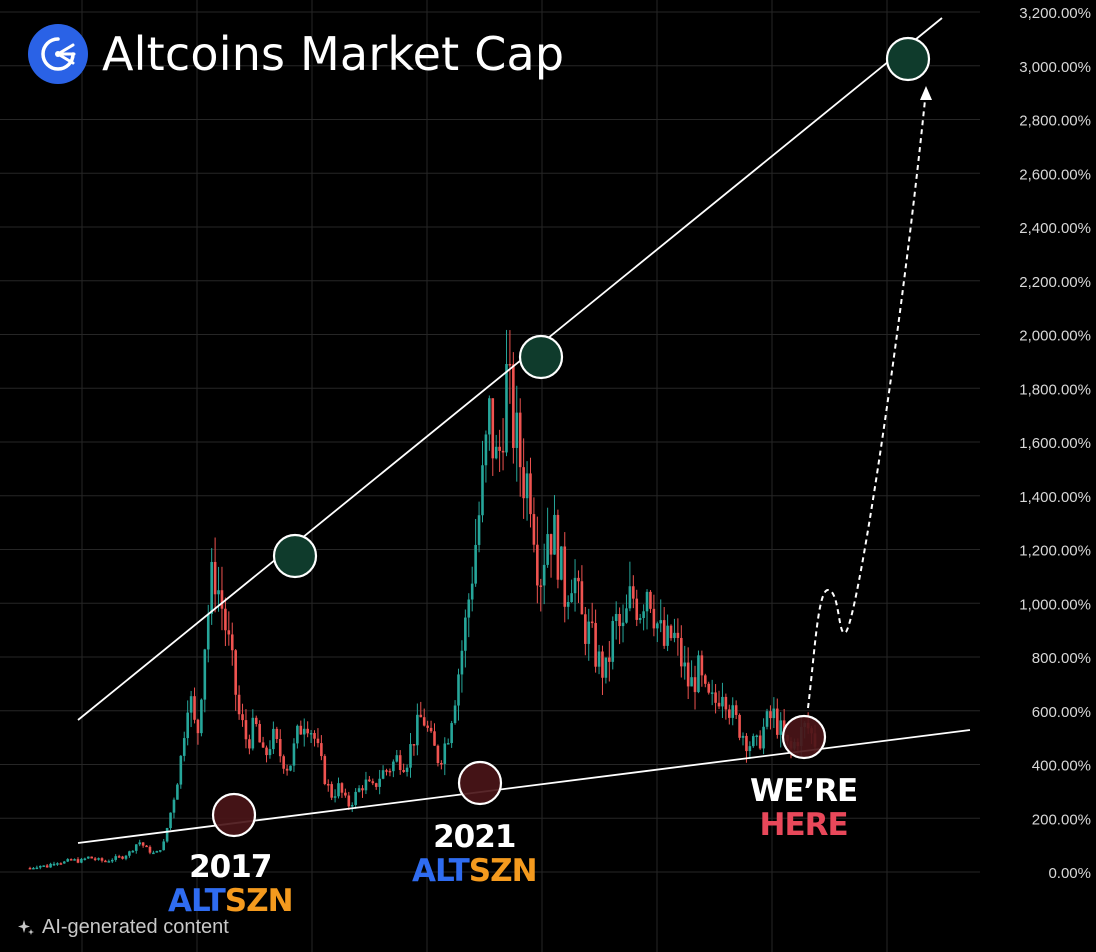 This screenshot has height=952, width=1096. Describe the element at coordinates (1055, 67) in the screenshot. I see `y-tick-label: 3,000.00%` at that location.